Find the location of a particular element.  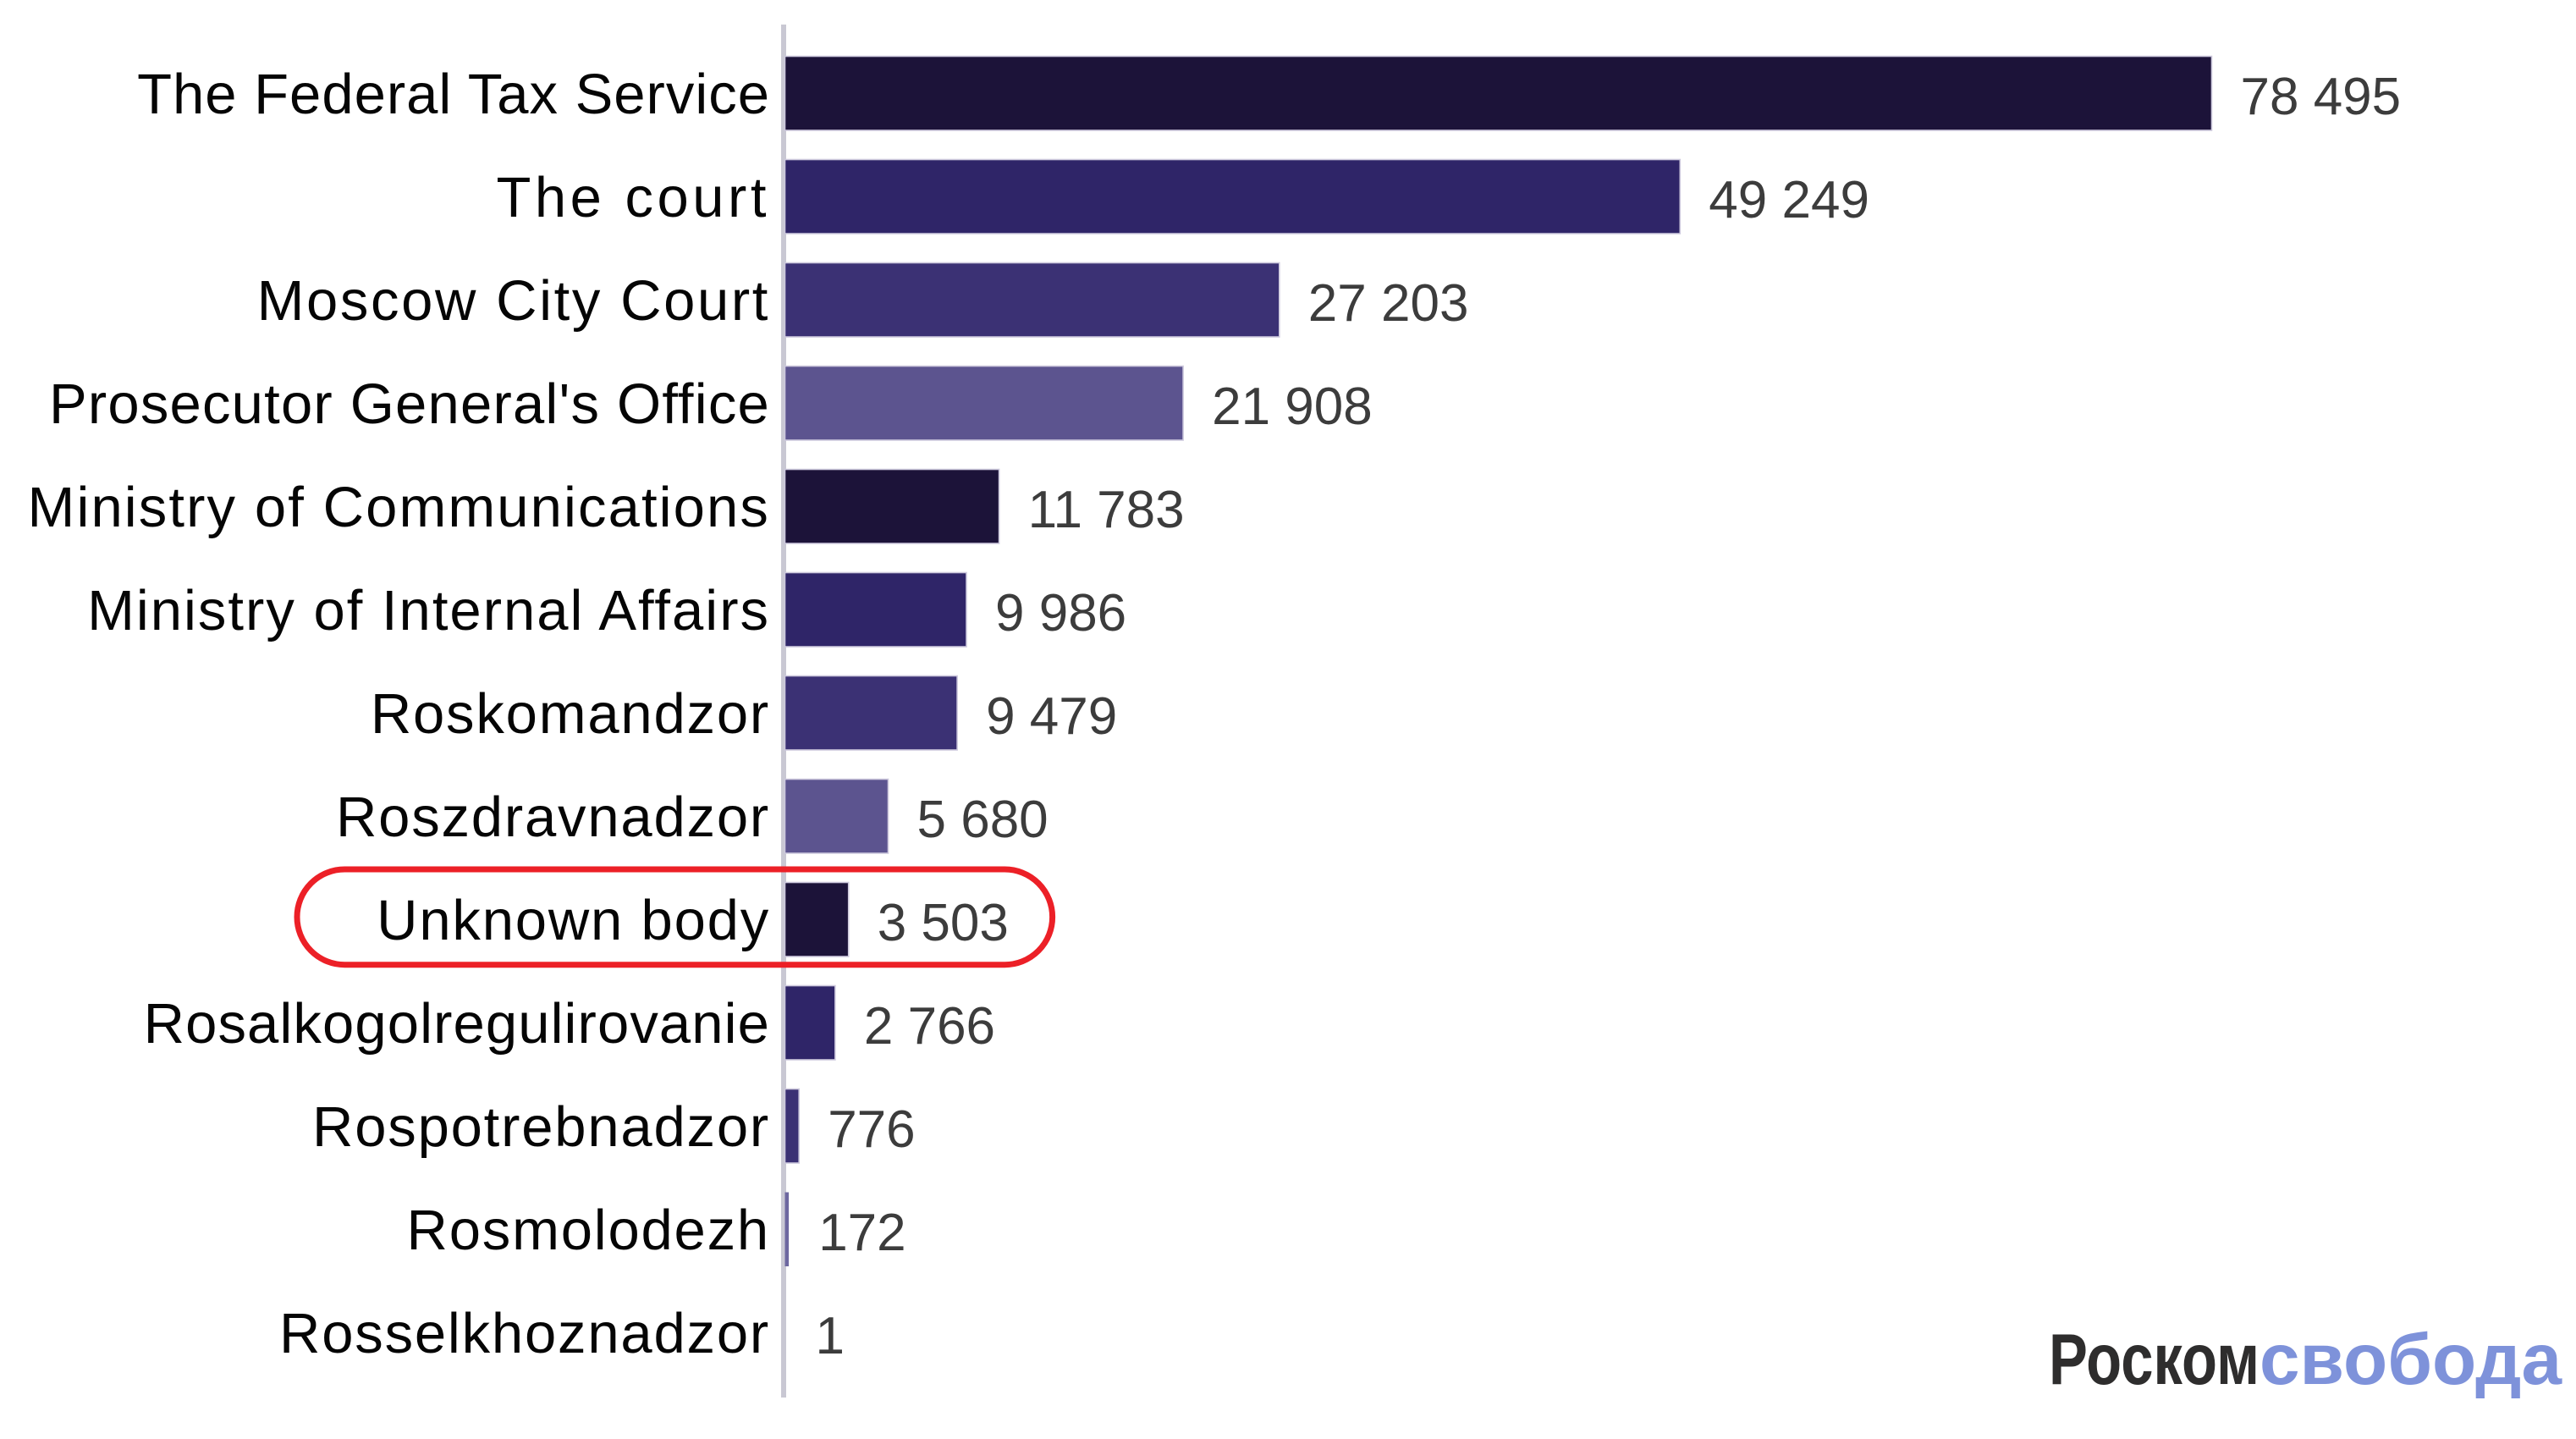

svg-text: свобода is located at coordinates (2411, 1360).